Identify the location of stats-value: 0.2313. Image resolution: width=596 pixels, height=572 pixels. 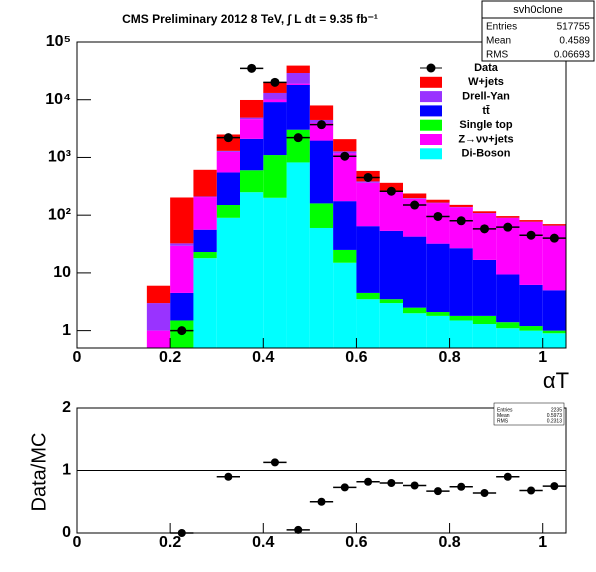
(555, 421).